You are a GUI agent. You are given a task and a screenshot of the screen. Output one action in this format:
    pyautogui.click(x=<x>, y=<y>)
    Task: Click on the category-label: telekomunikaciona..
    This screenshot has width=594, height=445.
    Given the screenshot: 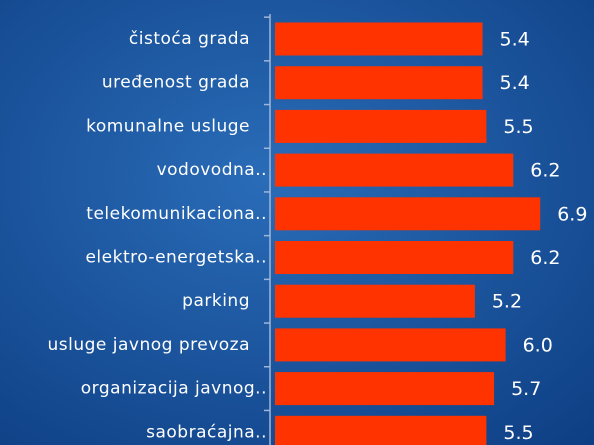 What is the action you would take?
    pyautogui.click(x=176, y=214)
    